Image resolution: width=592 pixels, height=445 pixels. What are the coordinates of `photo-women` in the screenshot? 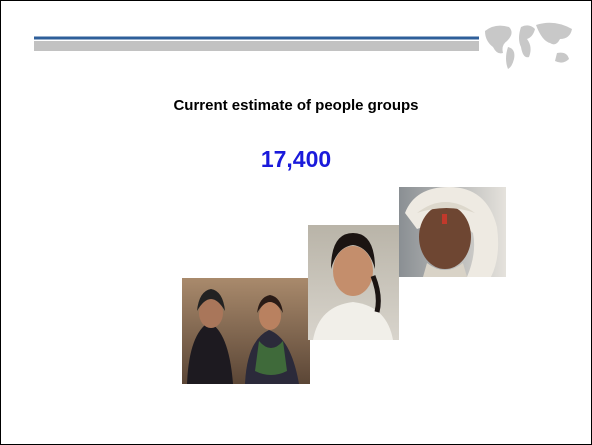 It's located at (246, 331).